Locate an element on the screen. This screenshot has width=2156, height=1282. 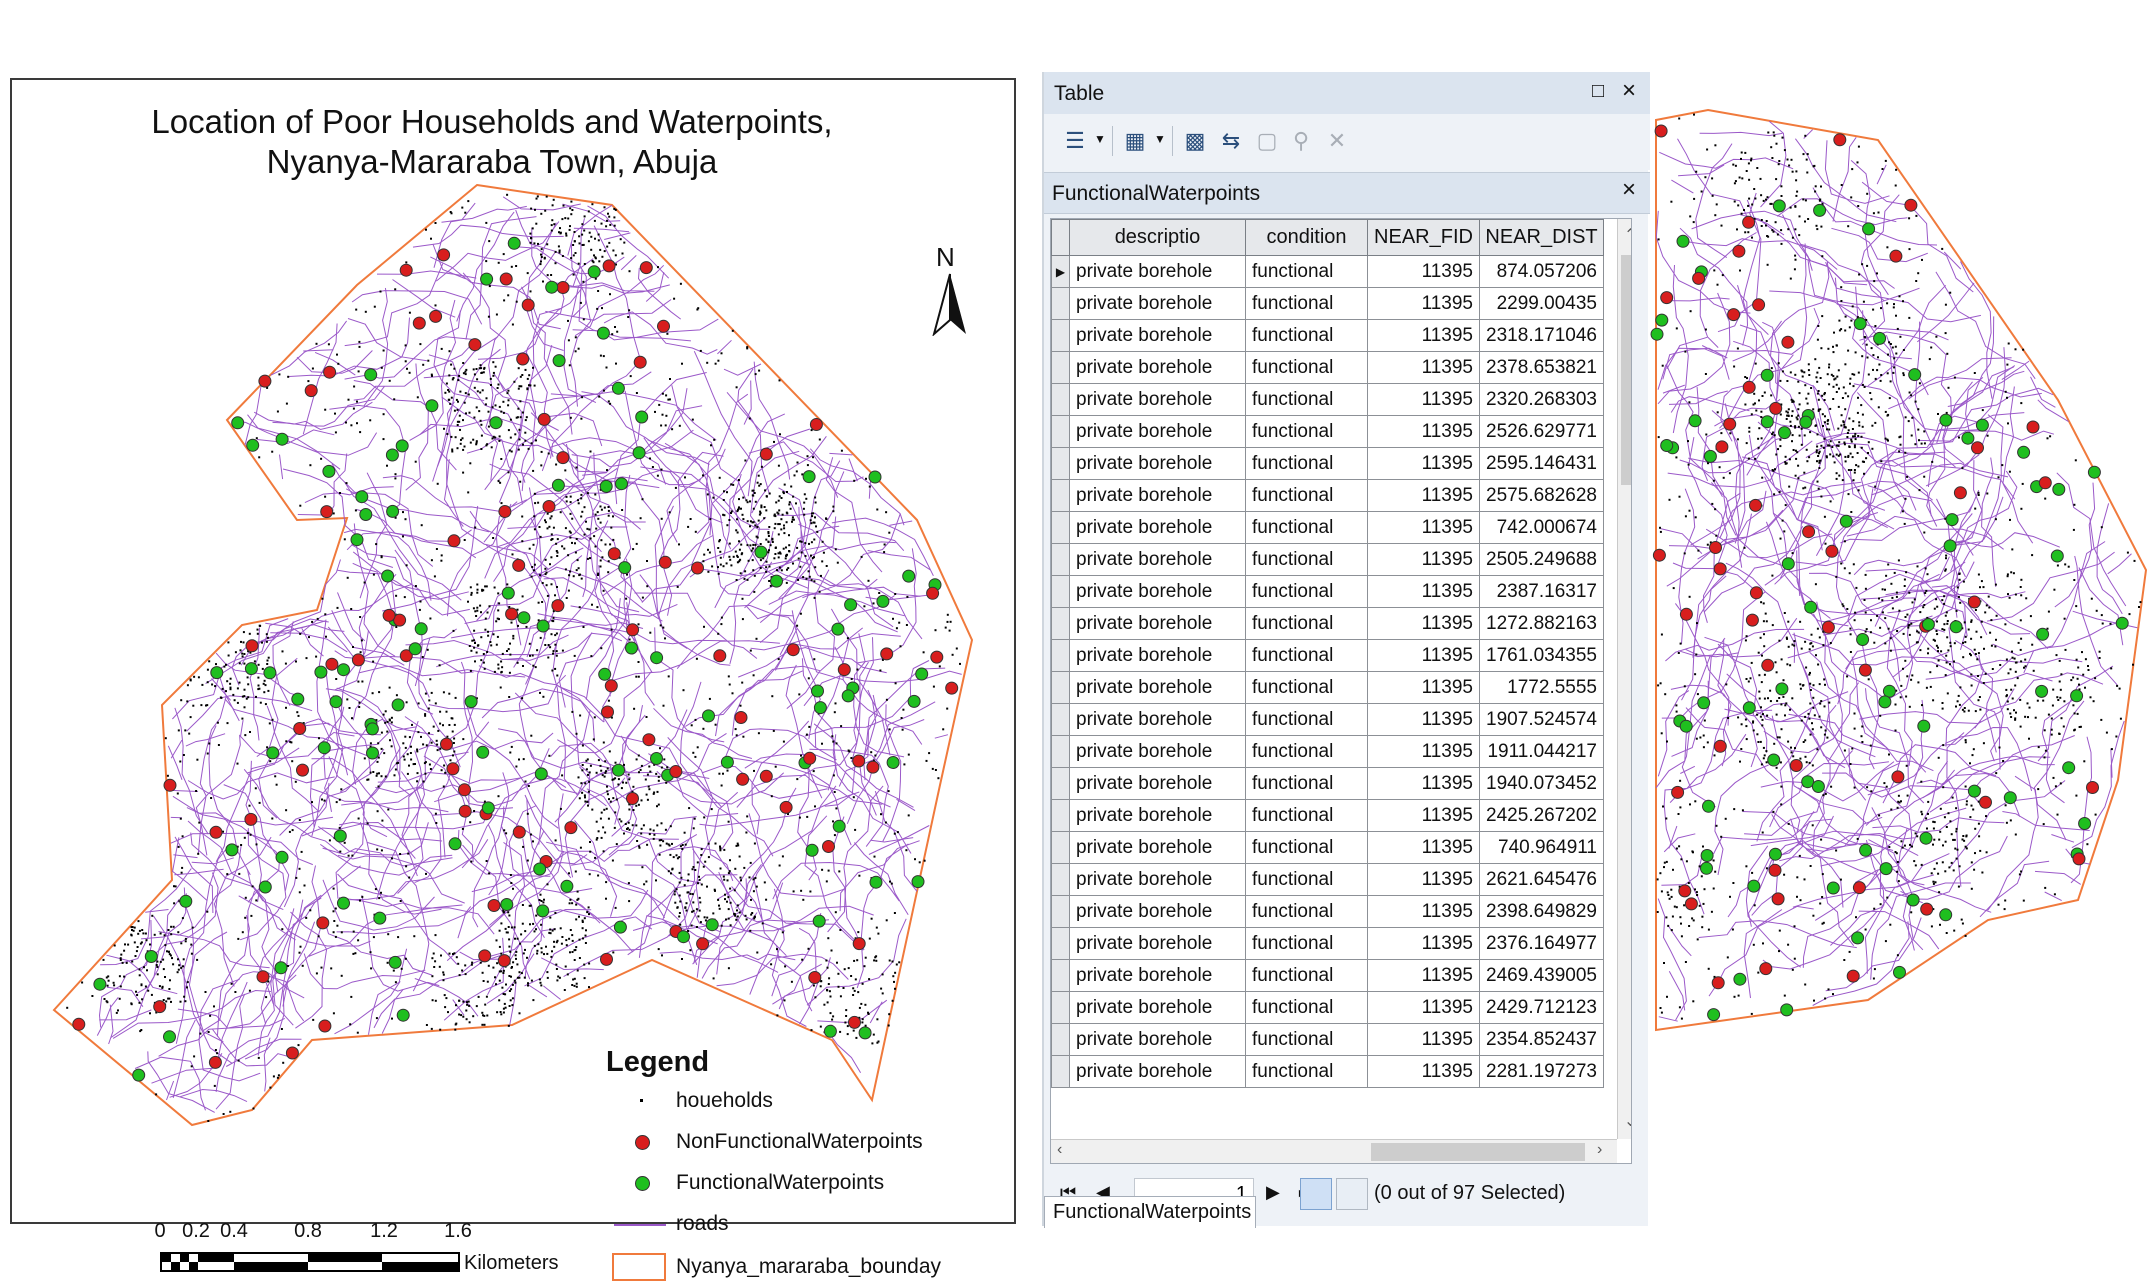
cell-near-dist: 740.964911 is located at coordinates (1542, 848).